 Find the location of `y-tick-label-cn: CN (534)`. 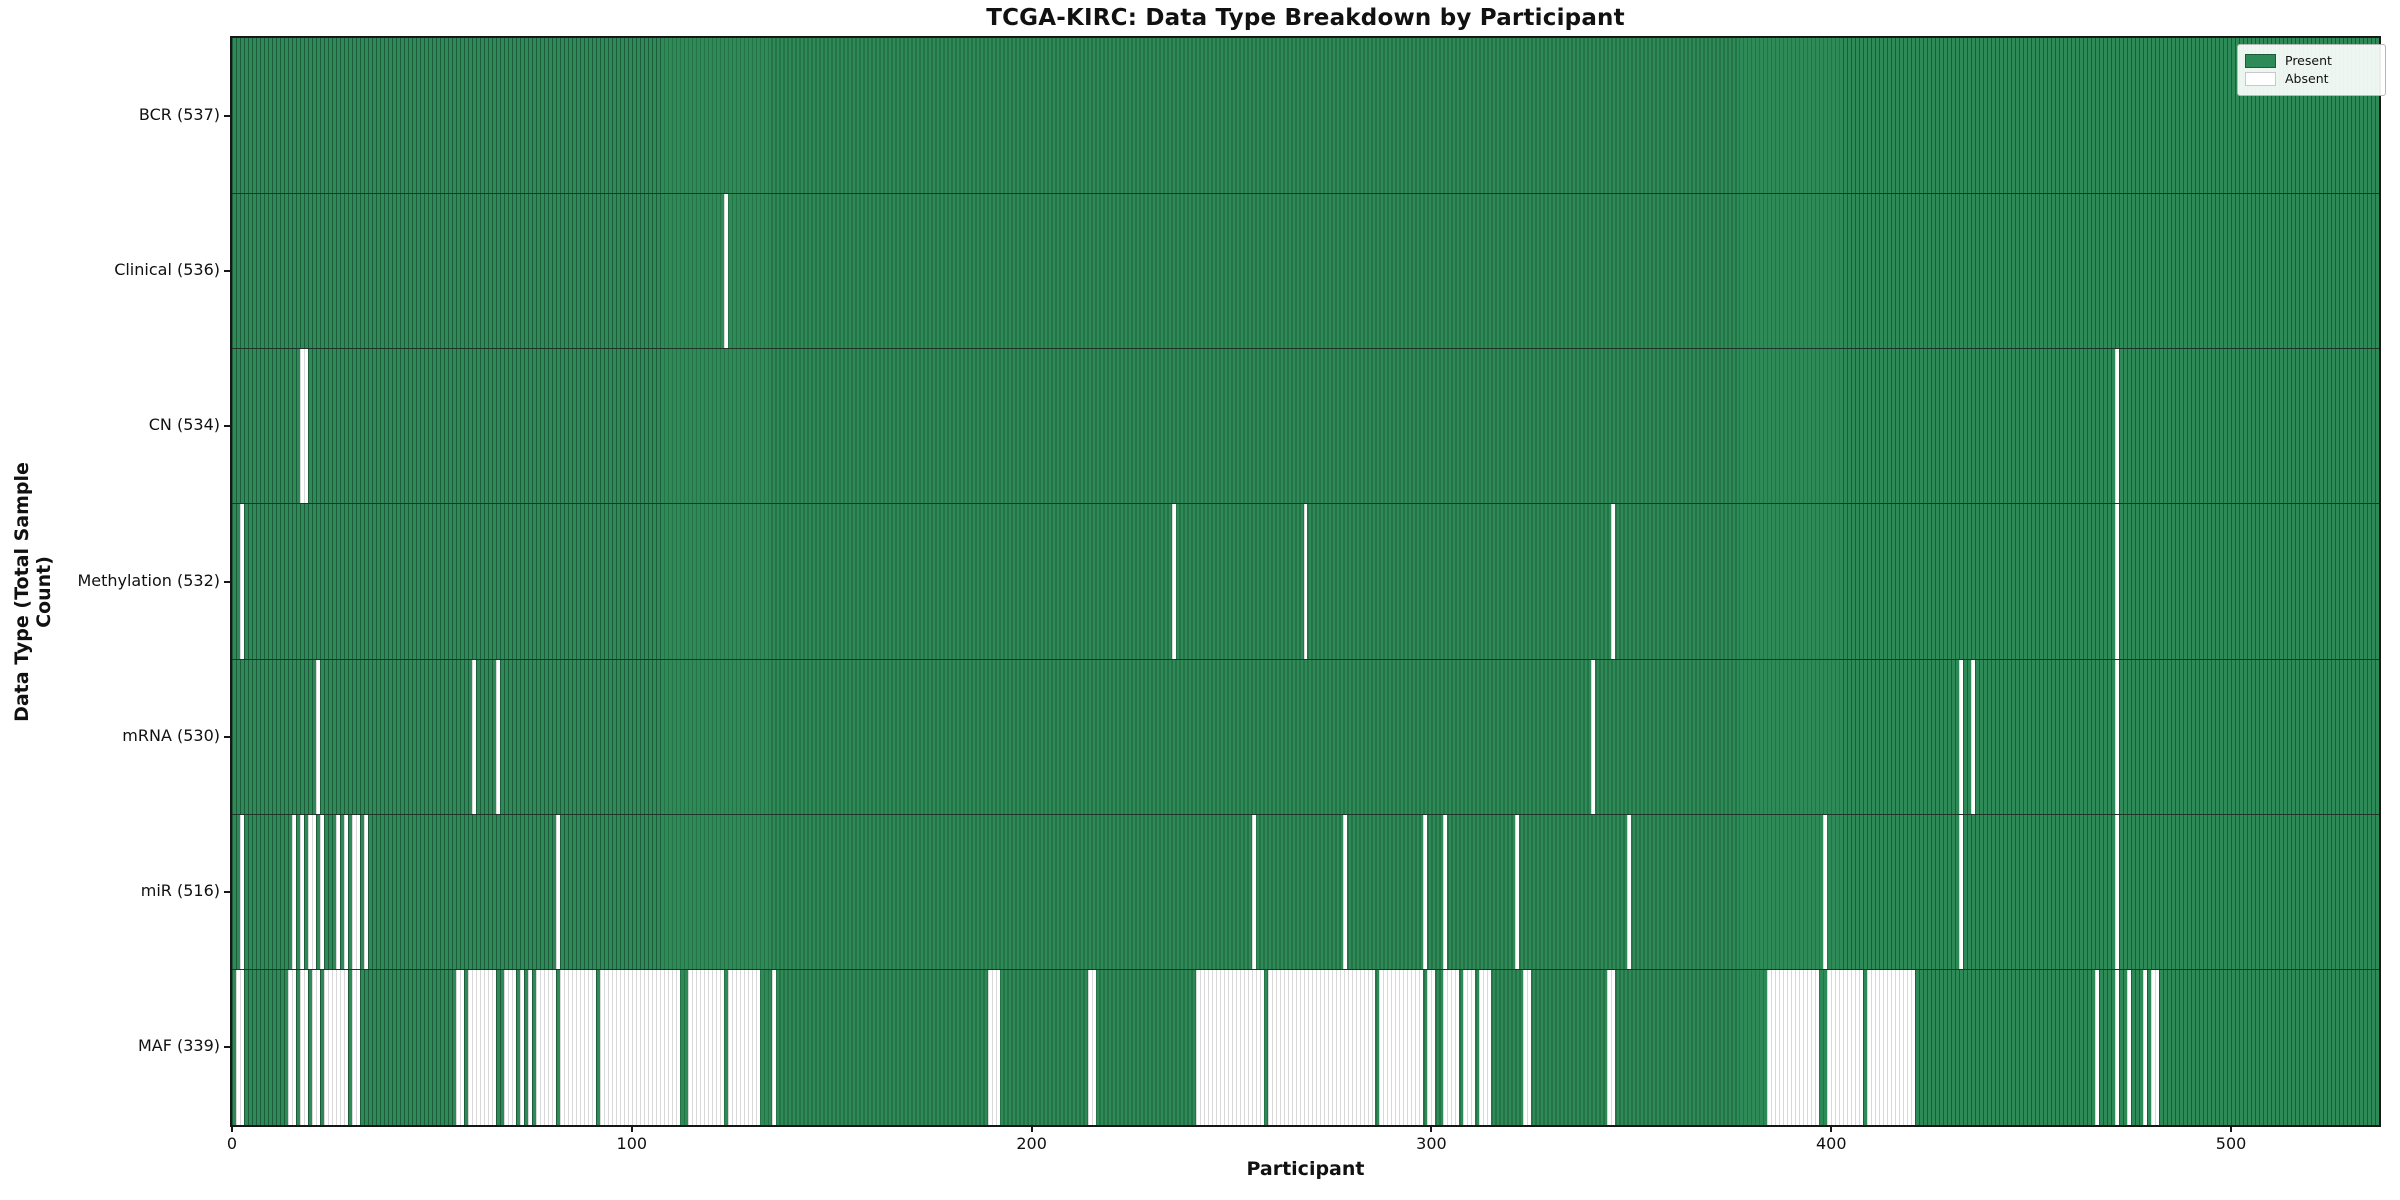

y-tick-label-cn: CN (534) is located at coordinates (184, 425).